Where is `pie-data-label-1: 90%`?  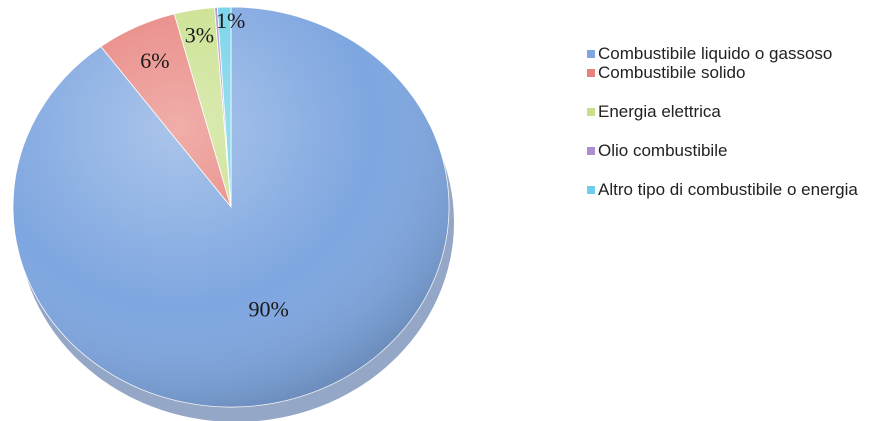 pie-data-label-1: 90% is located at coordinates (269, 308).